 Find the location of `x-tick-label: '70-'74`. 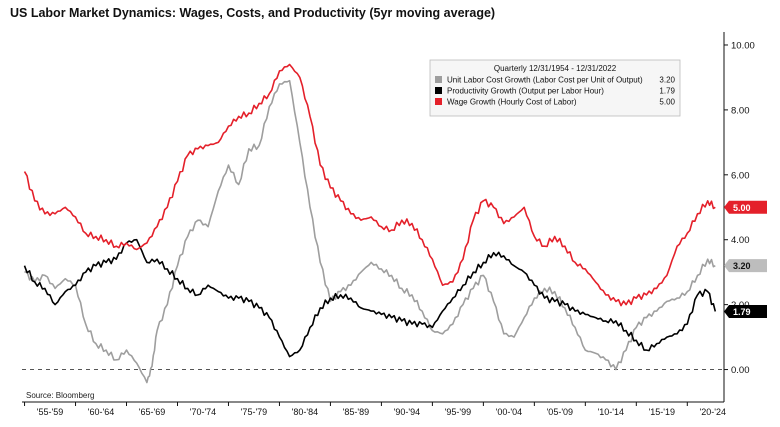

x-tick-label: '70-'74 is located at coordinates (203, 412).